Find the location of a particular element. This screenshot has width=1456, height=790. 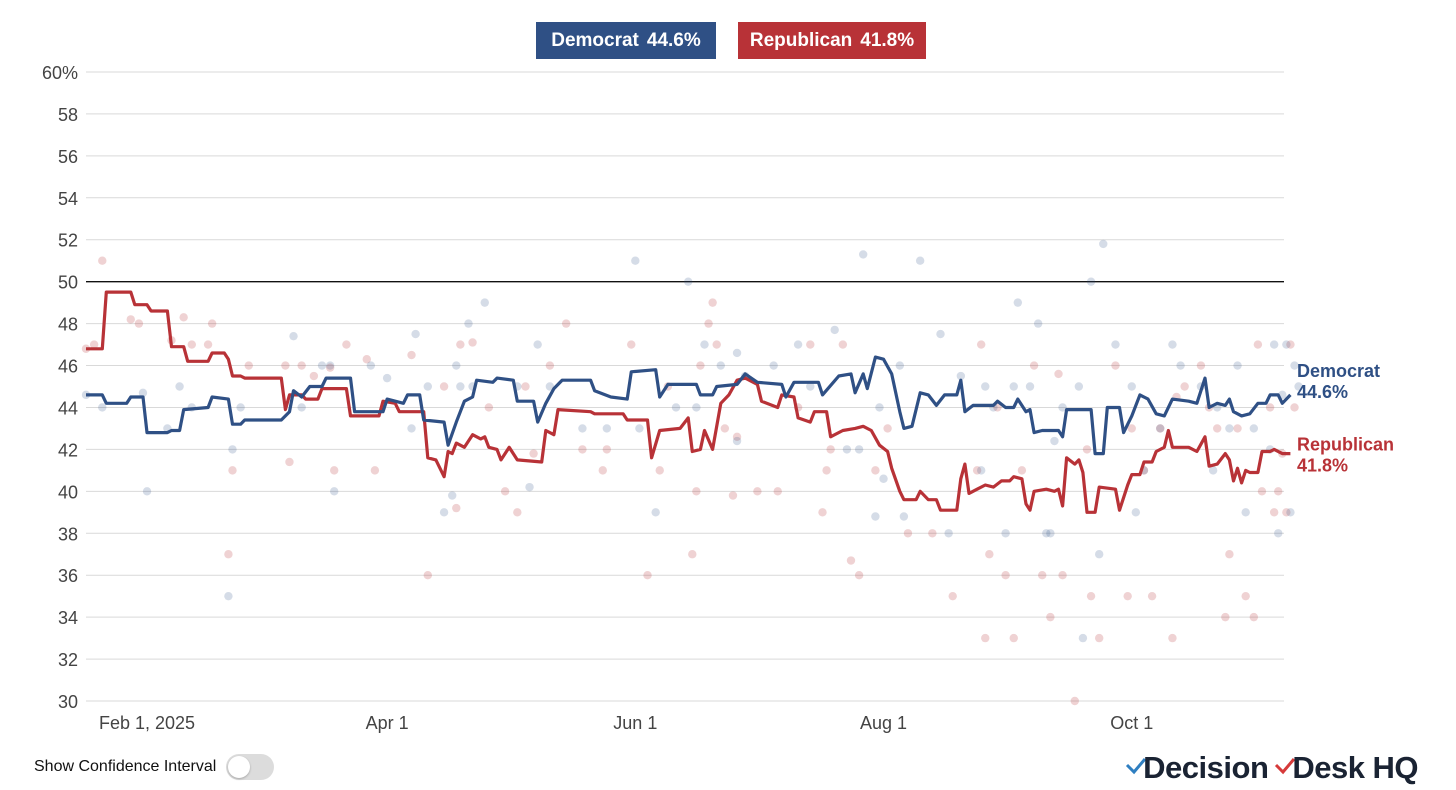

republican-badge-name: Republican is located at coordinates (801, 40).